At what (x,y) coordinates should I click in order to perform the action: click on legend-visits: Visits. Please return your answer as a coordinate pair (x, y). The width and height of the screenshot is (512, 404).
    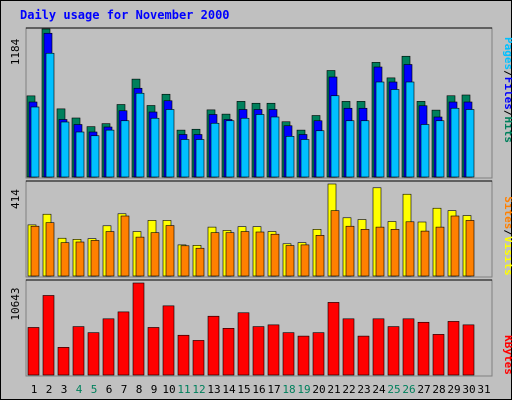
    Looking at the image, I should click on (507, 256).